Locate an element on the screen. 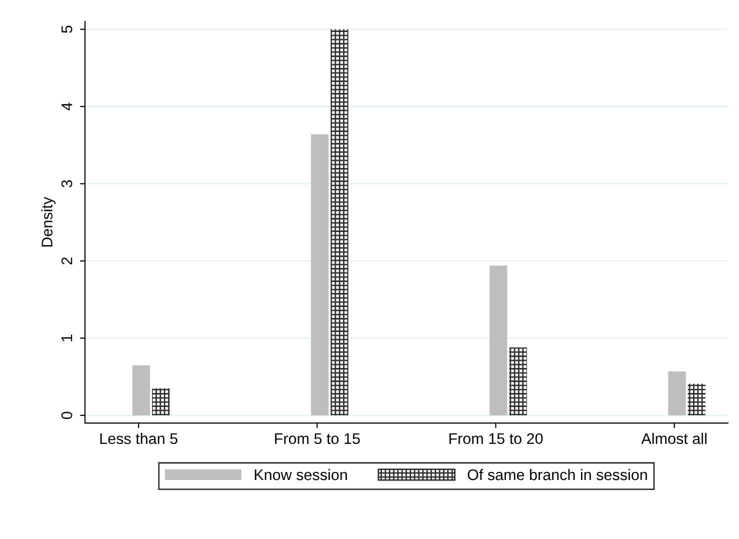  y-tick-label: 4 is located at coordinates (67, 106).